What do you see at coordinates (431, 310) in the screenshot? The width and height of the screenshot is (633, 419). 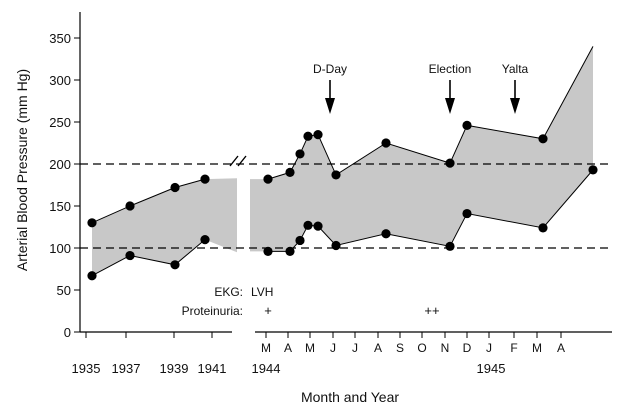 I see `proteinuria-mark: ++` at bounding box center [431, 310].